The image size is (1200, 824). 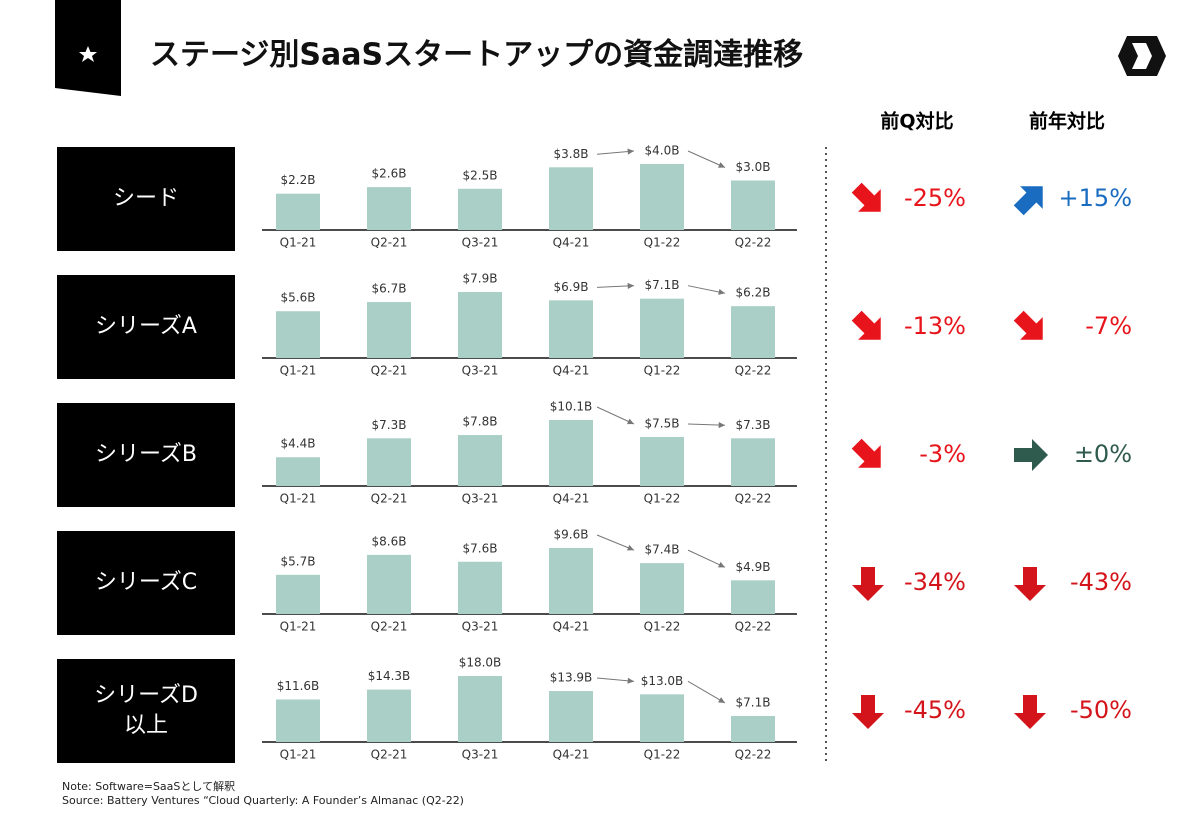 I want to click on value-label: $6.7B, so click(x=389, y=289).